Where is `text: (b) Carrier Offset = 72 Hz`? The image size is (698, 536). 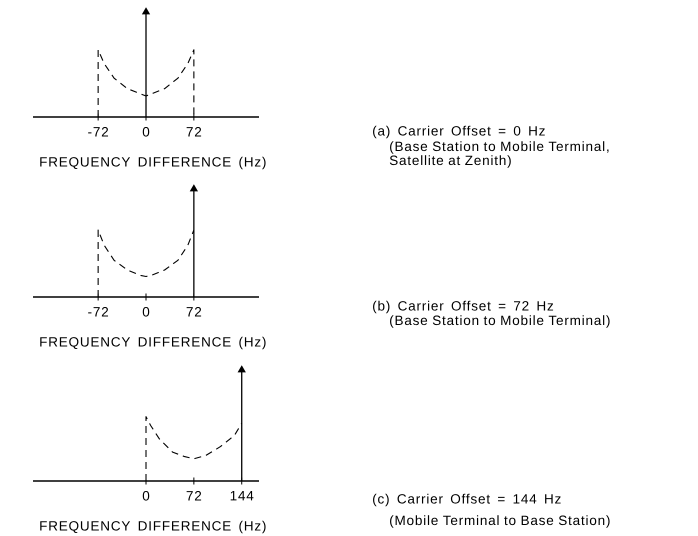
text: (b) Carrier Offset = 72 Hz is located at coordinates (463, 307).